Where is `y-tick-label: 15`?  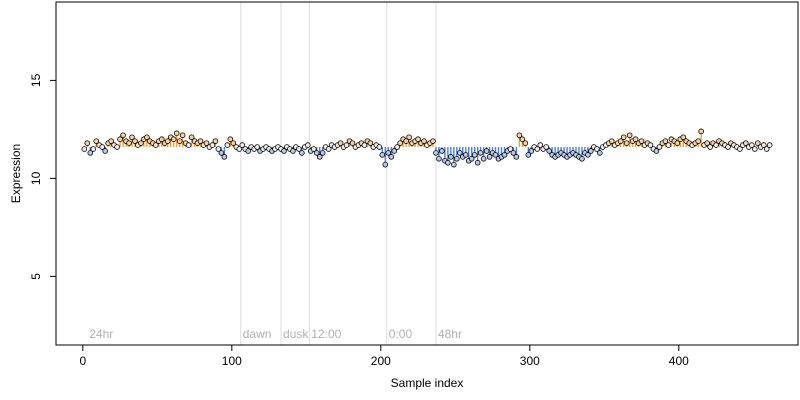
y-tick-label: 15 is located at coordinates (36, 80).